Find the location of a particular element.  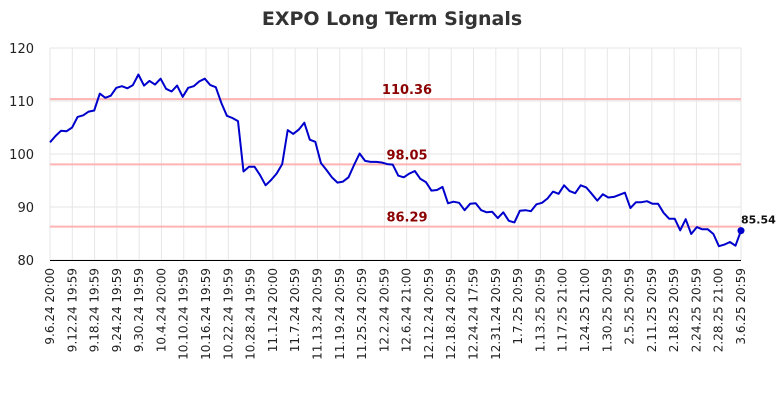

x-tick-label: 1.17.25 21:00 is located at coordinates (563, 310).